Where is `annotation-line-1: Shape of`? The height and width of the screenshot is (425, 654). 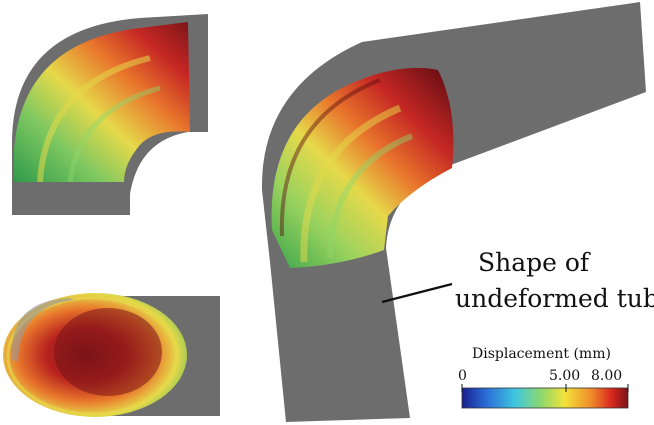
annotation-line-1: Shape of is located at coordinates (534, 262).